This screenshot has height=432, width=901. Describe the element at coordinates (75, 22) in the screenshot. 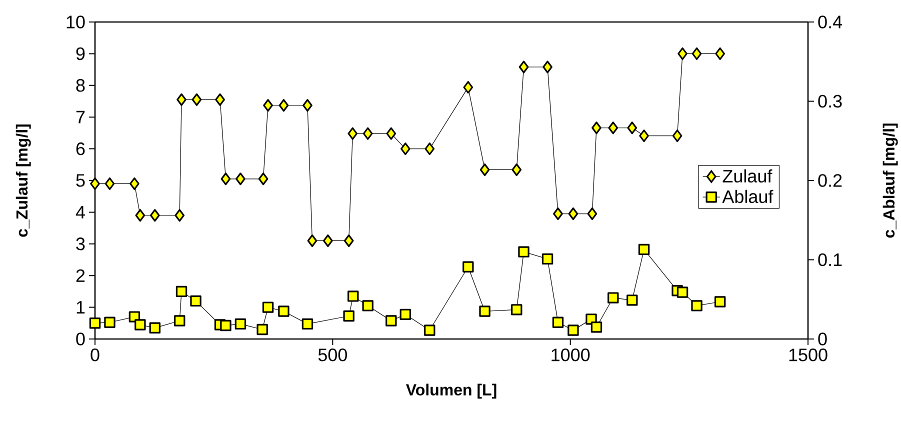

I see `y-tick-label: 10` at that location.